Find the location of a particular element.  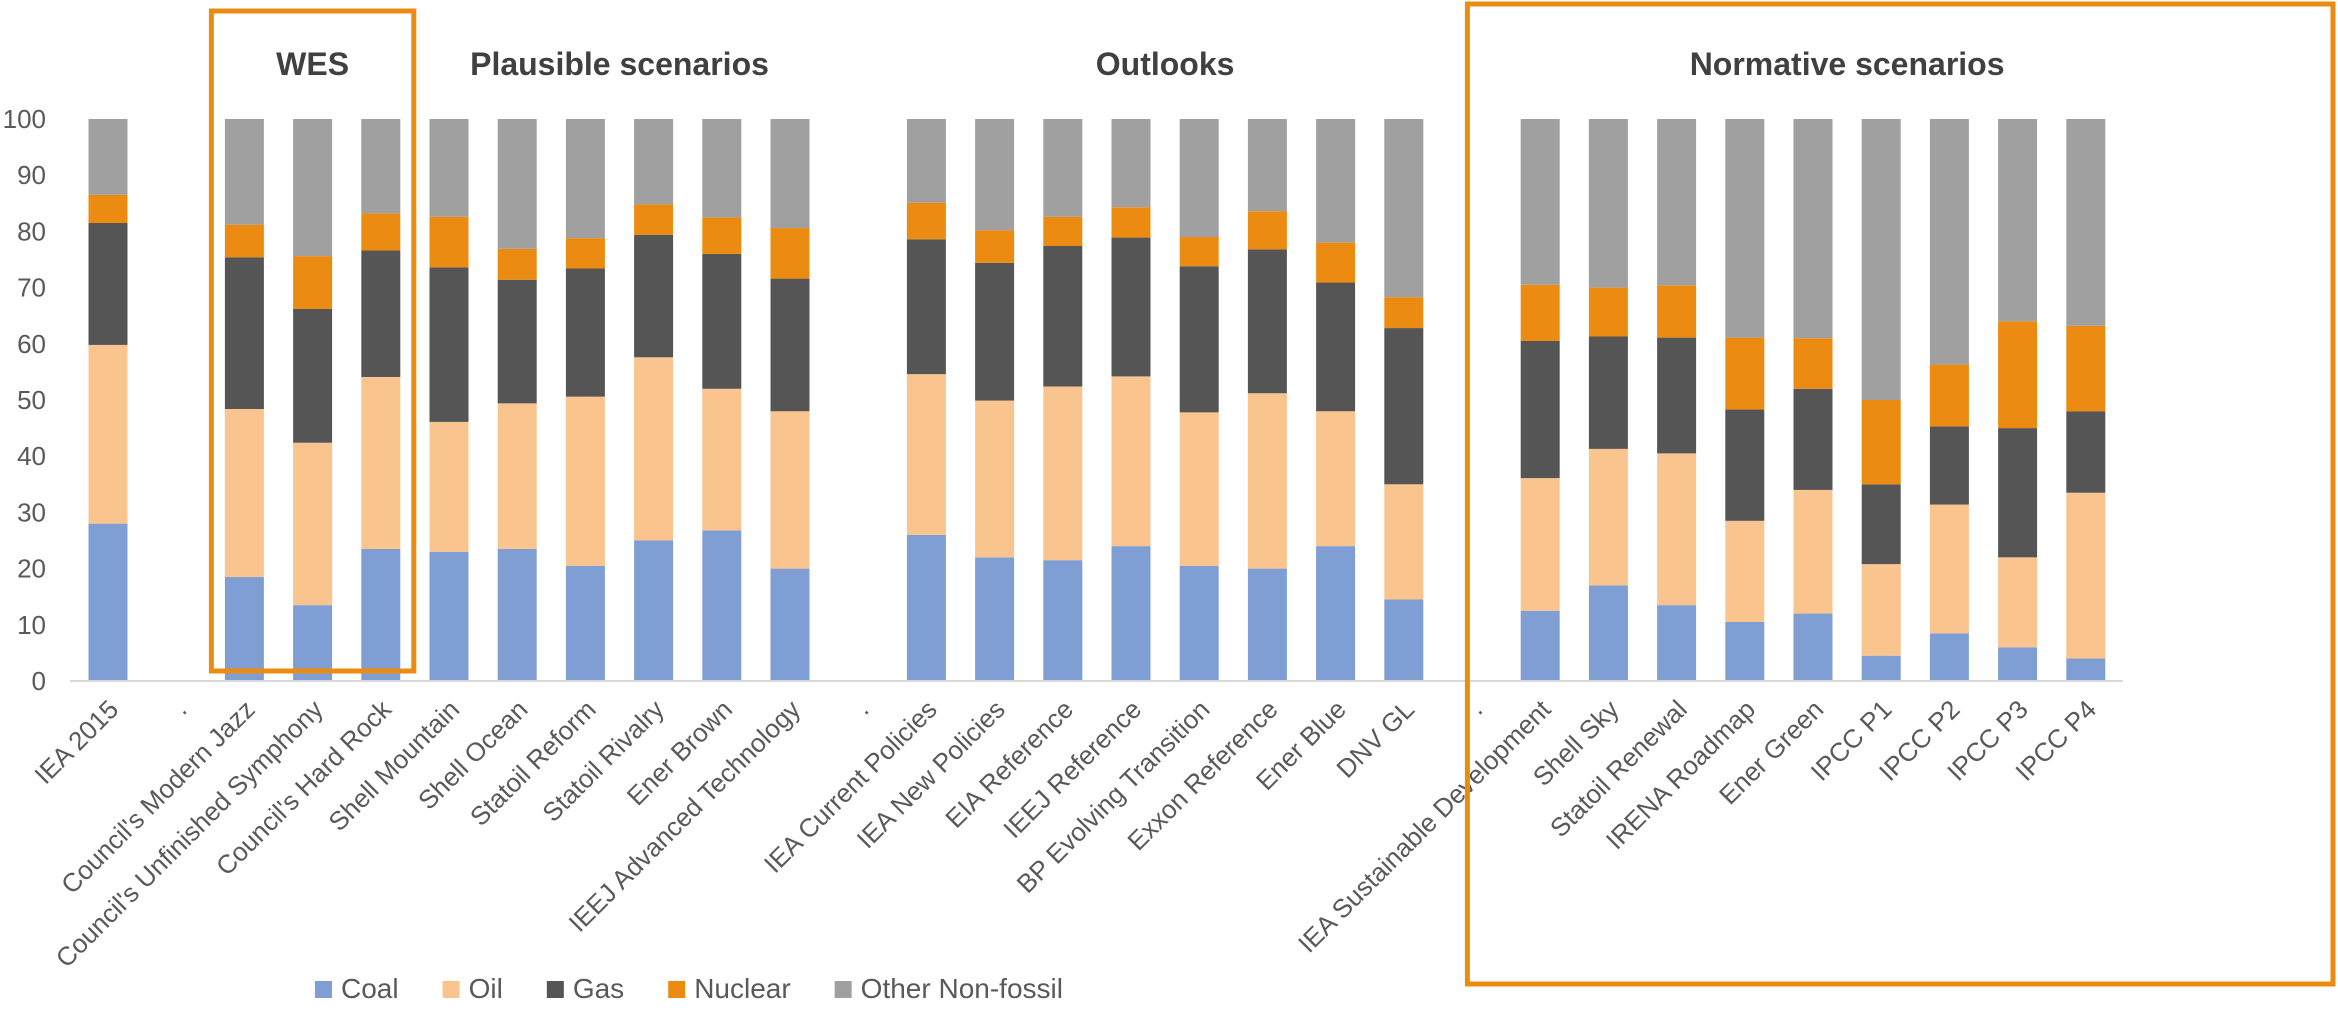

y-tick-label: 100 is located at coordinates (24, 119).